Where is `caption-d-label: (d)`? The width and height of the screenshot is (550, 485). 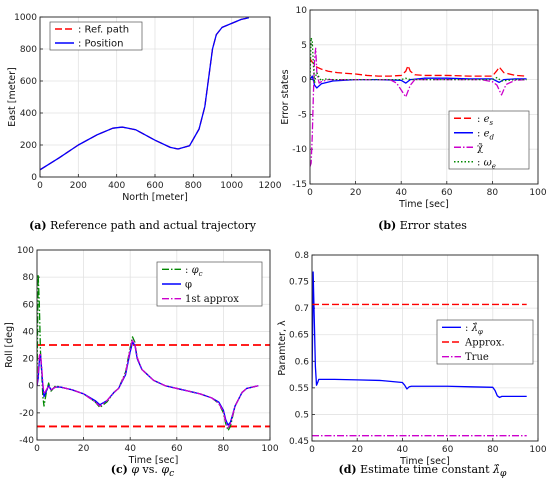
caption-d-label: (d) is located at coordinates (347, 469).